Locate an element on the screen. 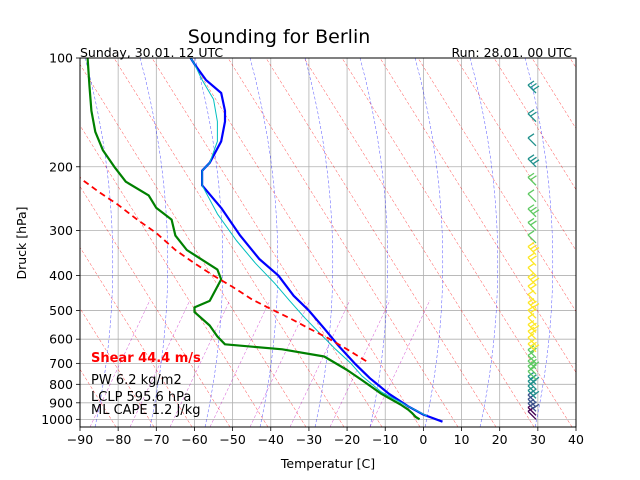 Image resolution: width=640 pixels, height=480 pixels. pw-annotation: PW 6.2 kg/m2 is located at coordinates (136, 380).